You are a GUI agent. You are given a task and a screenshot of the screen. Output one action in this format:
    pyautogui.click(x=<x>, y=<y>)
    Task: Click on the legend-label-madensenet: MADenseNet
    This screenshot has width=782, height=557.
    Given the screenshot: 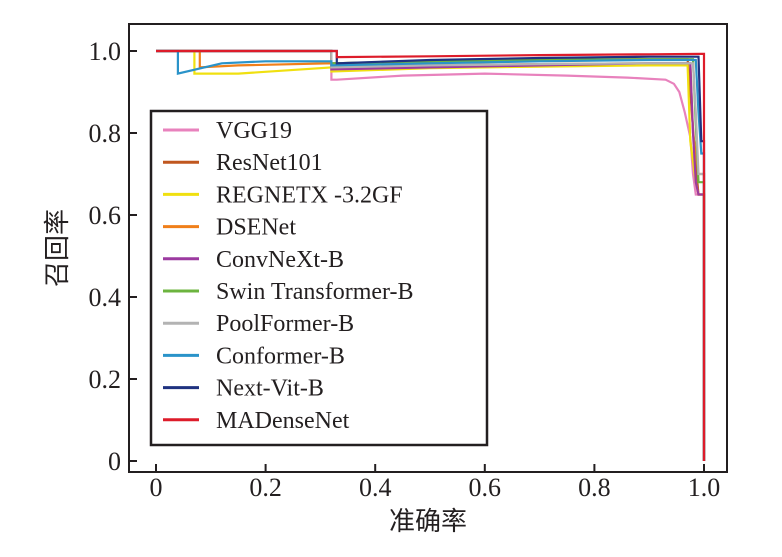 What is the action you would take?
    pyautogui.click(x=283, y=421)
    